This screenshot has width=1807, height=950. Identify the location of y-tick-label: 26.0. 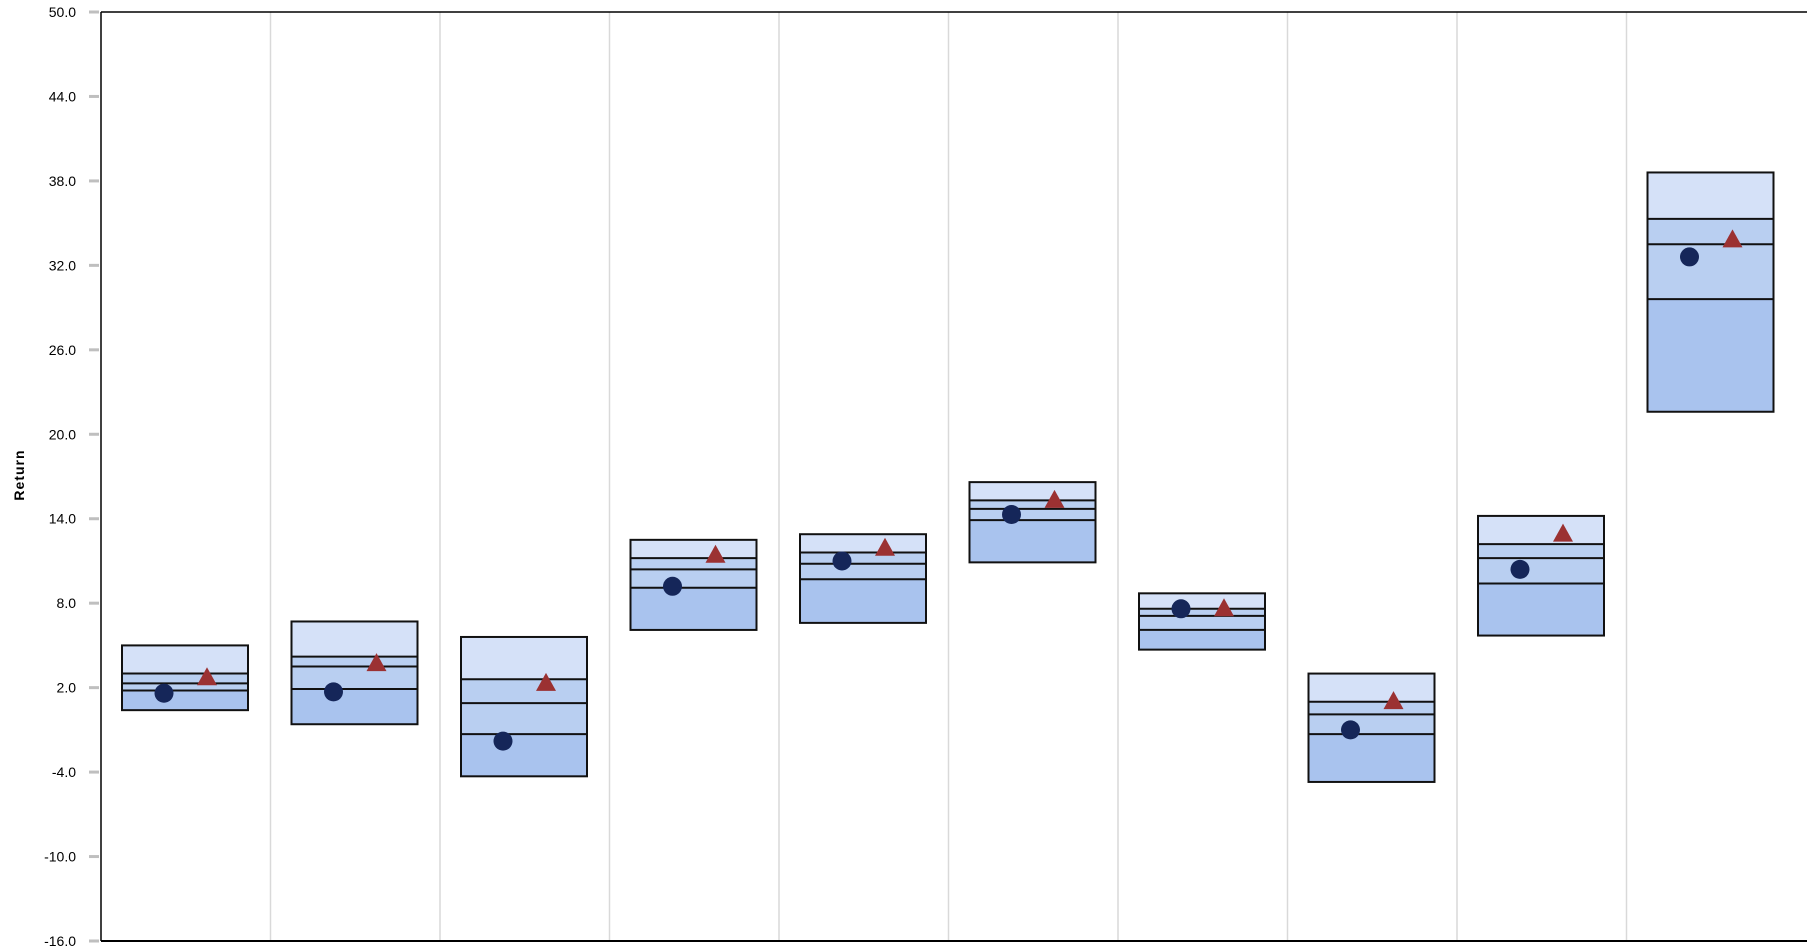
(62, 350).